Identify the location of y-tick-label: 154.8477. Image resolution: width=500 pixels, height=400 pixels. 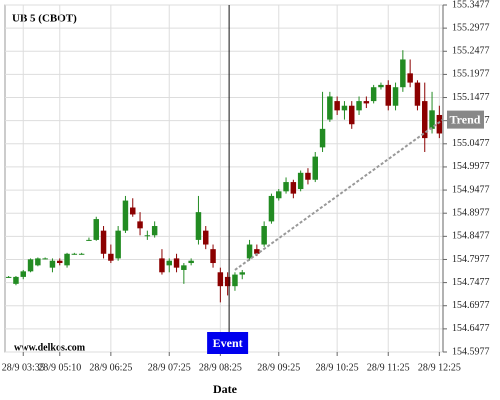
(471, 236).